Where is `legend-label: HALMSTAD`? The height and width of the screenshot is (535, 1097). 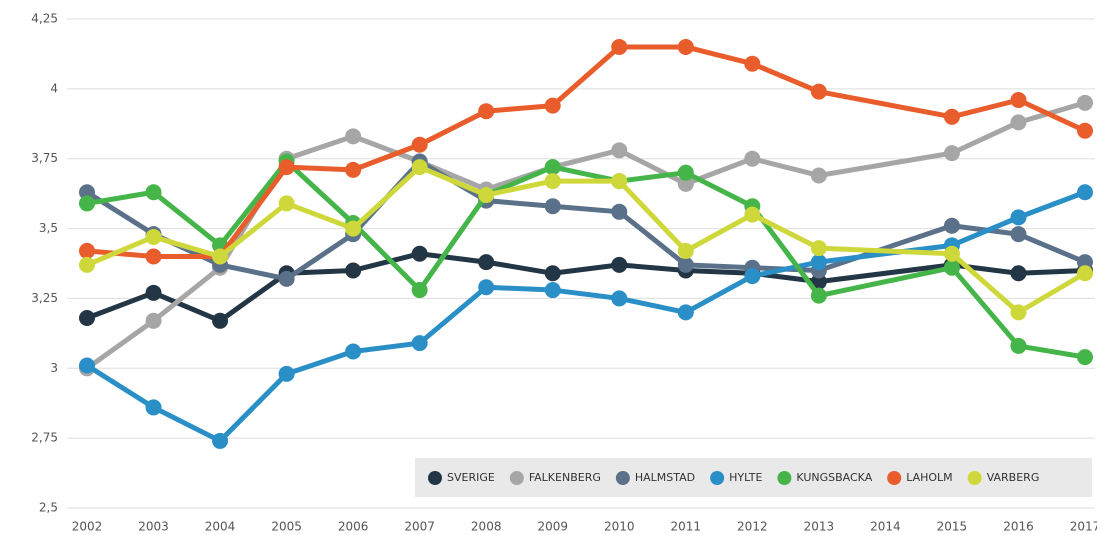 legend-label: HALMSTAD is located at coordinates (665, 477).